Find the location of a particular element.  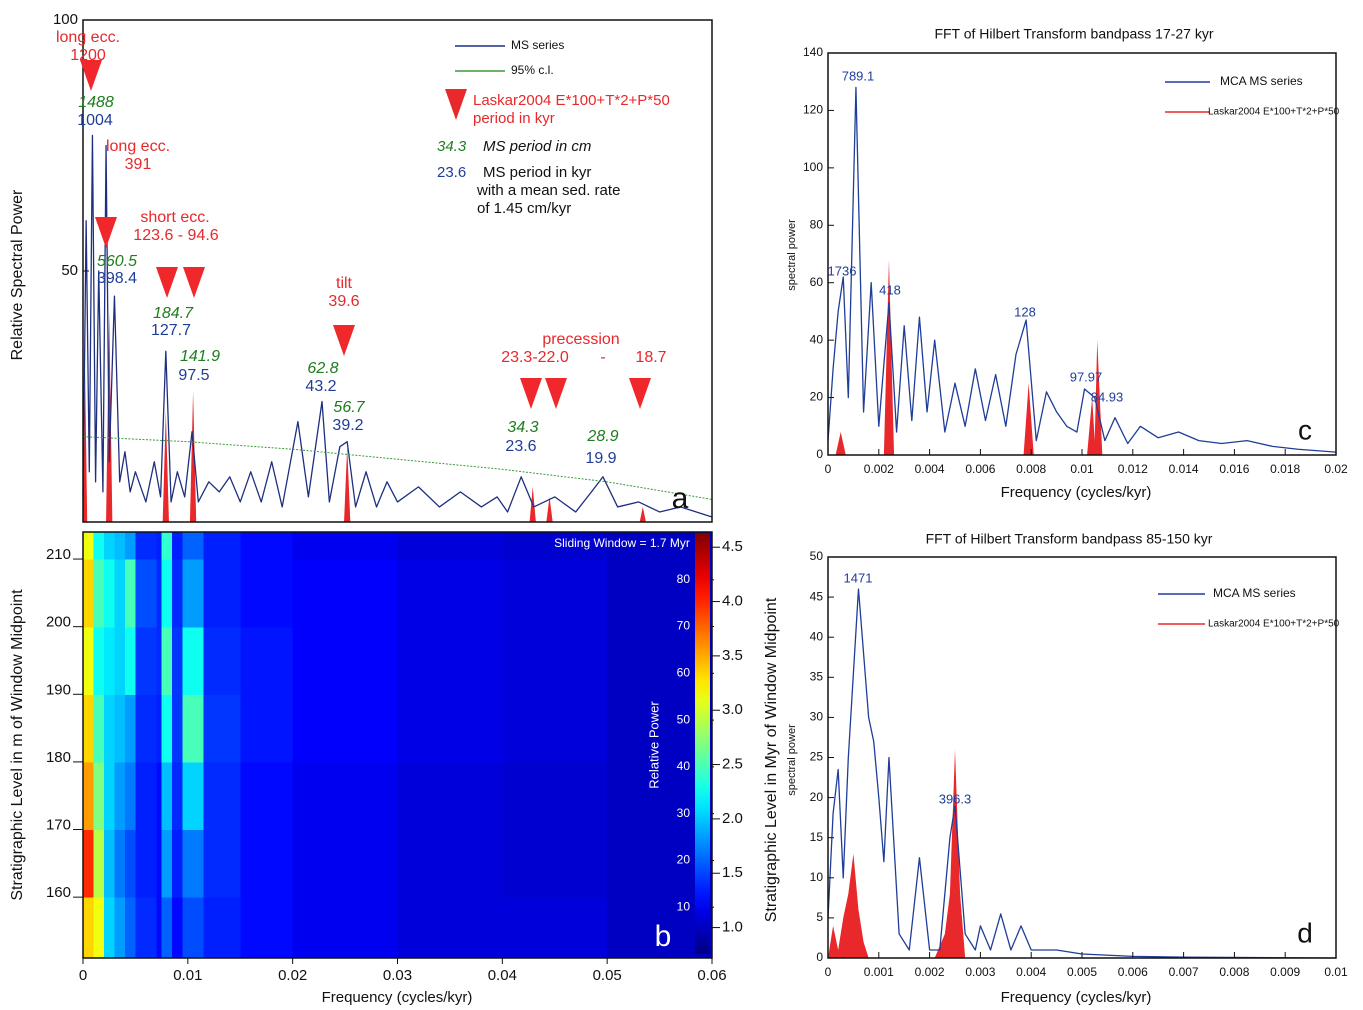

annotation: 1004 is located at coordinates (95, 120).